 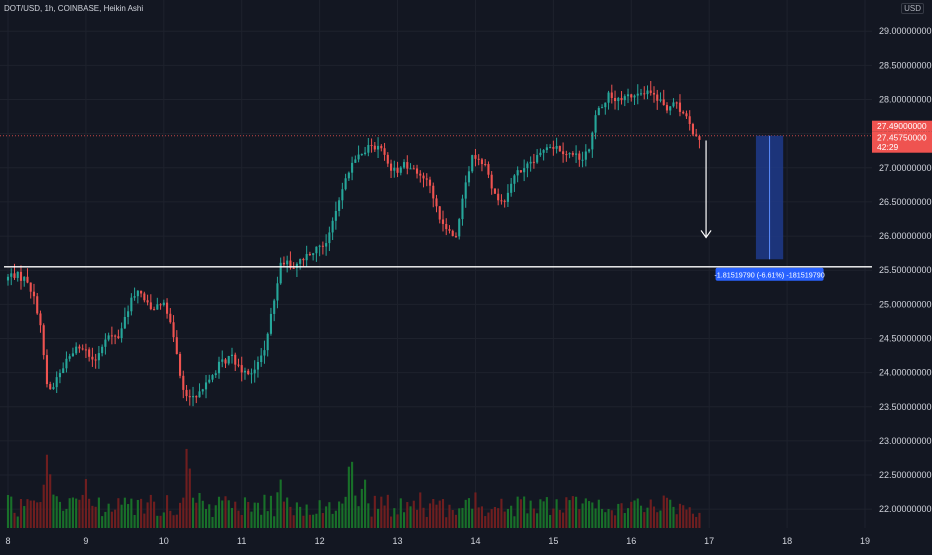 What do you see at coordinates (912, 8) in the screenshot?
I see `currency-badge: USD` at bounding box center [912, 8].